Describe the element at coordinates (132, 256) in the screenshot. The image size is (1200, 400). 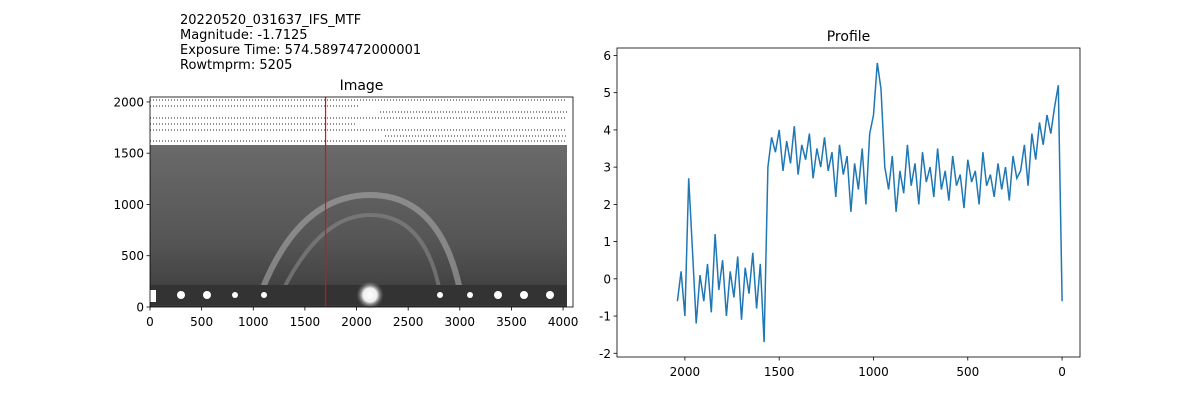
I see `y-tick-label: 500` at that location.